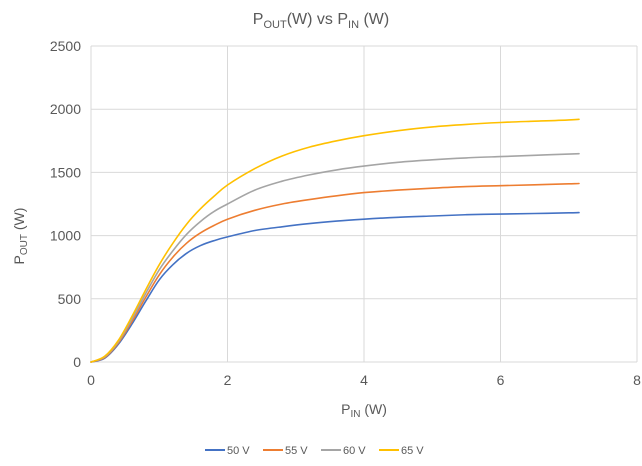  I want to click on x-tick-label: 0, so click(91, 380).